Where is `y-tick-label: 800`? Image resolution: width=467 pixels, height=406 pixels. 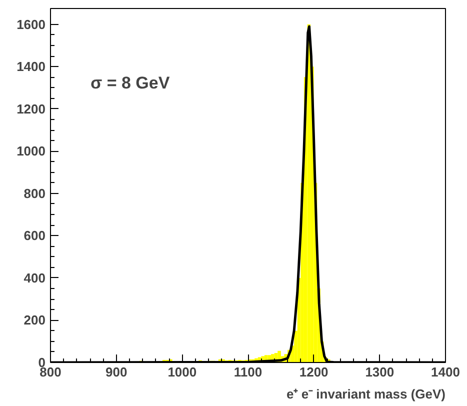 y-tick-label: 800 is located at coordinates (35, 193).